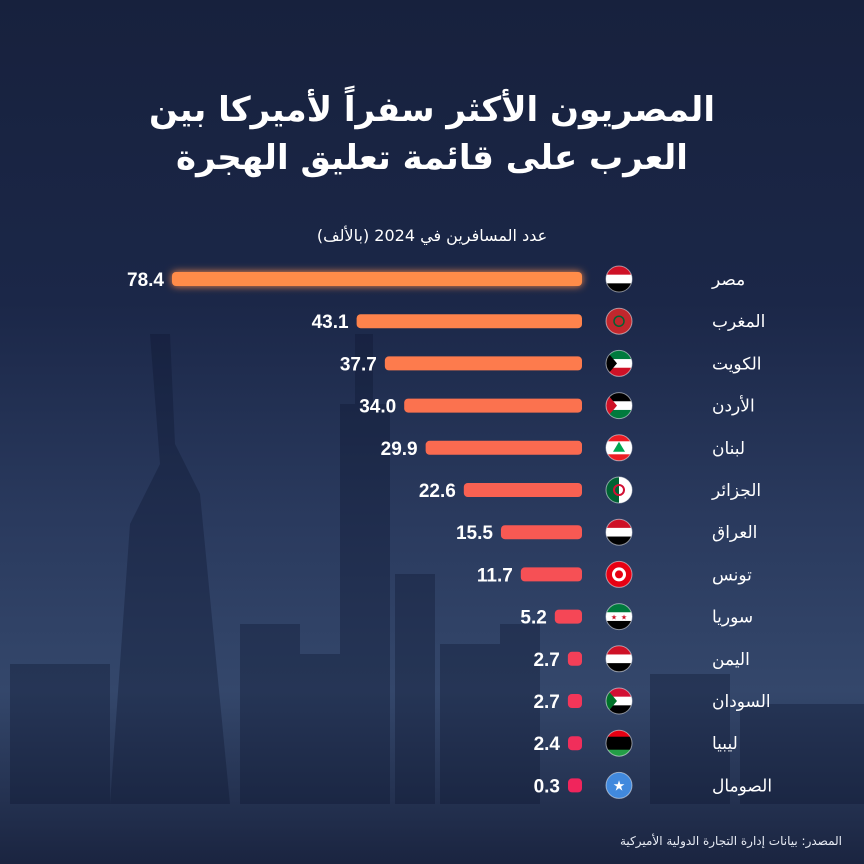 This screenshot has height=864, width=864. Describe the element at coordinates (732, 618) in the screenshot. I see `category-label: سوريا` at that location.